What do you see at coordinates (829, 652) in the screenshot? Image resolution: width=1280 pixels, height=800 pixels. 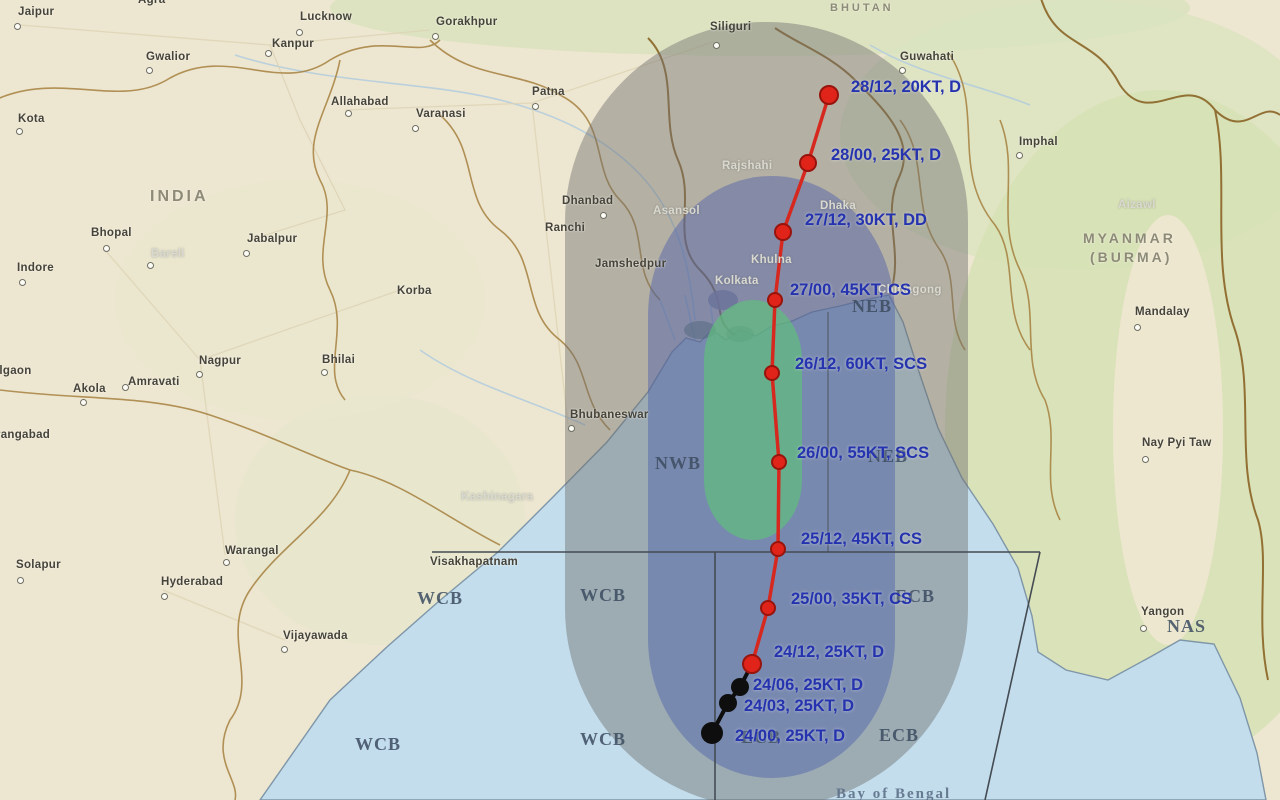 I see `track-point-label: 24/12, 25KT, D` at bounding box center [829, 652].